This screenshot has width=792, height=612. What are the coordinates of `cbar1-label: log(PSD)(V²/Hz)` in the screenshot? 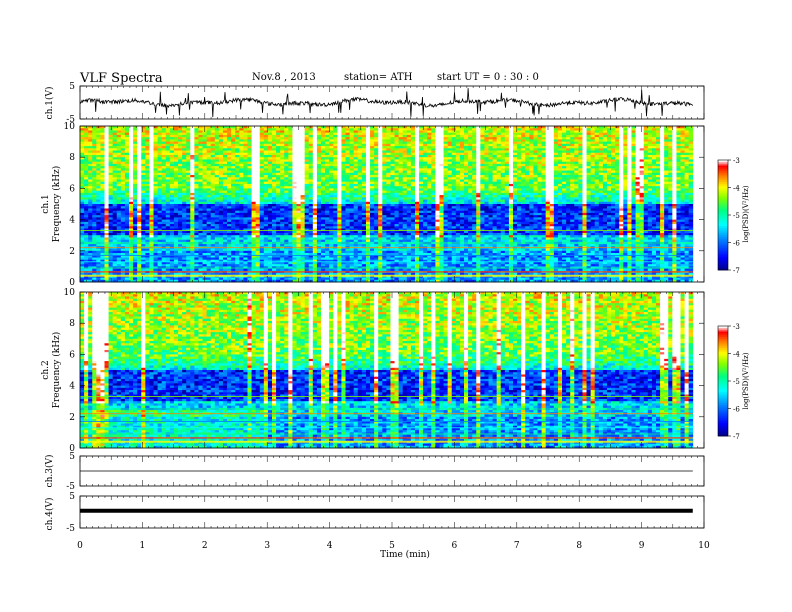 It's located at (746, 213).